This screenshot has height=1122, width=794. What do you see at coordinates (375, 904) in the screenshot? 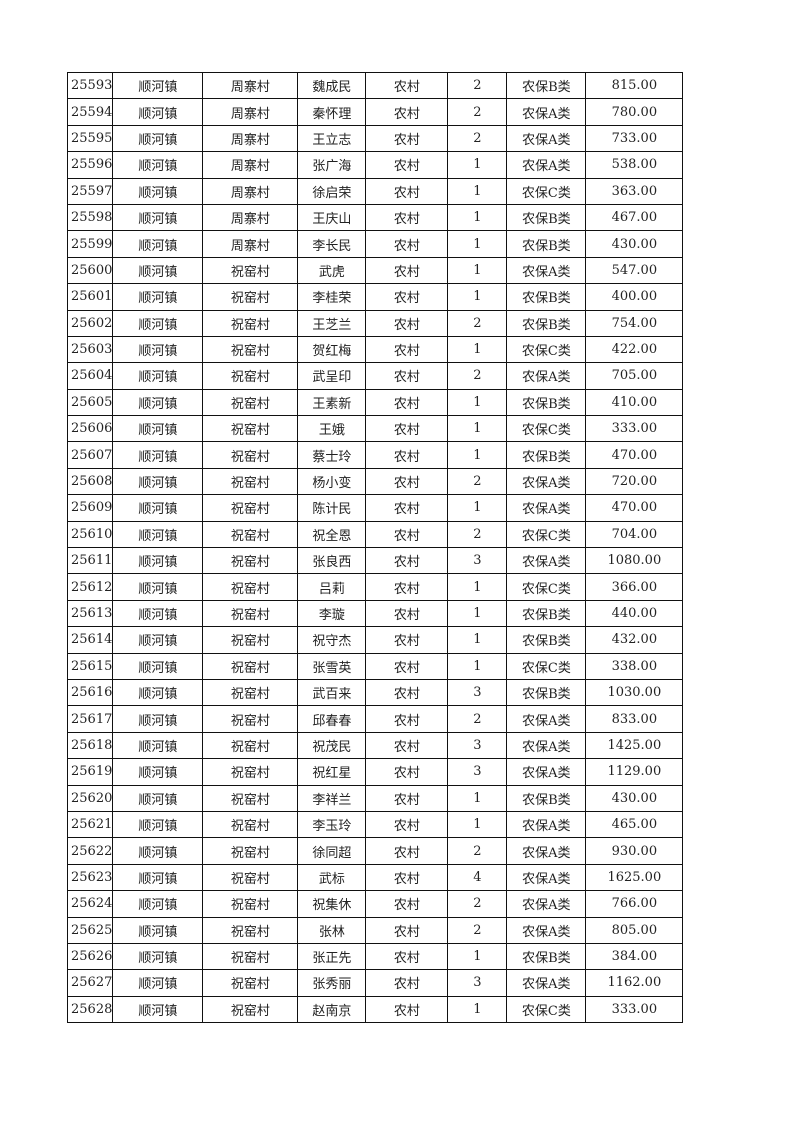
I see `table-row: 25624 顺河镇 祝窑村 祝集休 农村 2 农保A类 766.00` at bounding box center [375, 904].